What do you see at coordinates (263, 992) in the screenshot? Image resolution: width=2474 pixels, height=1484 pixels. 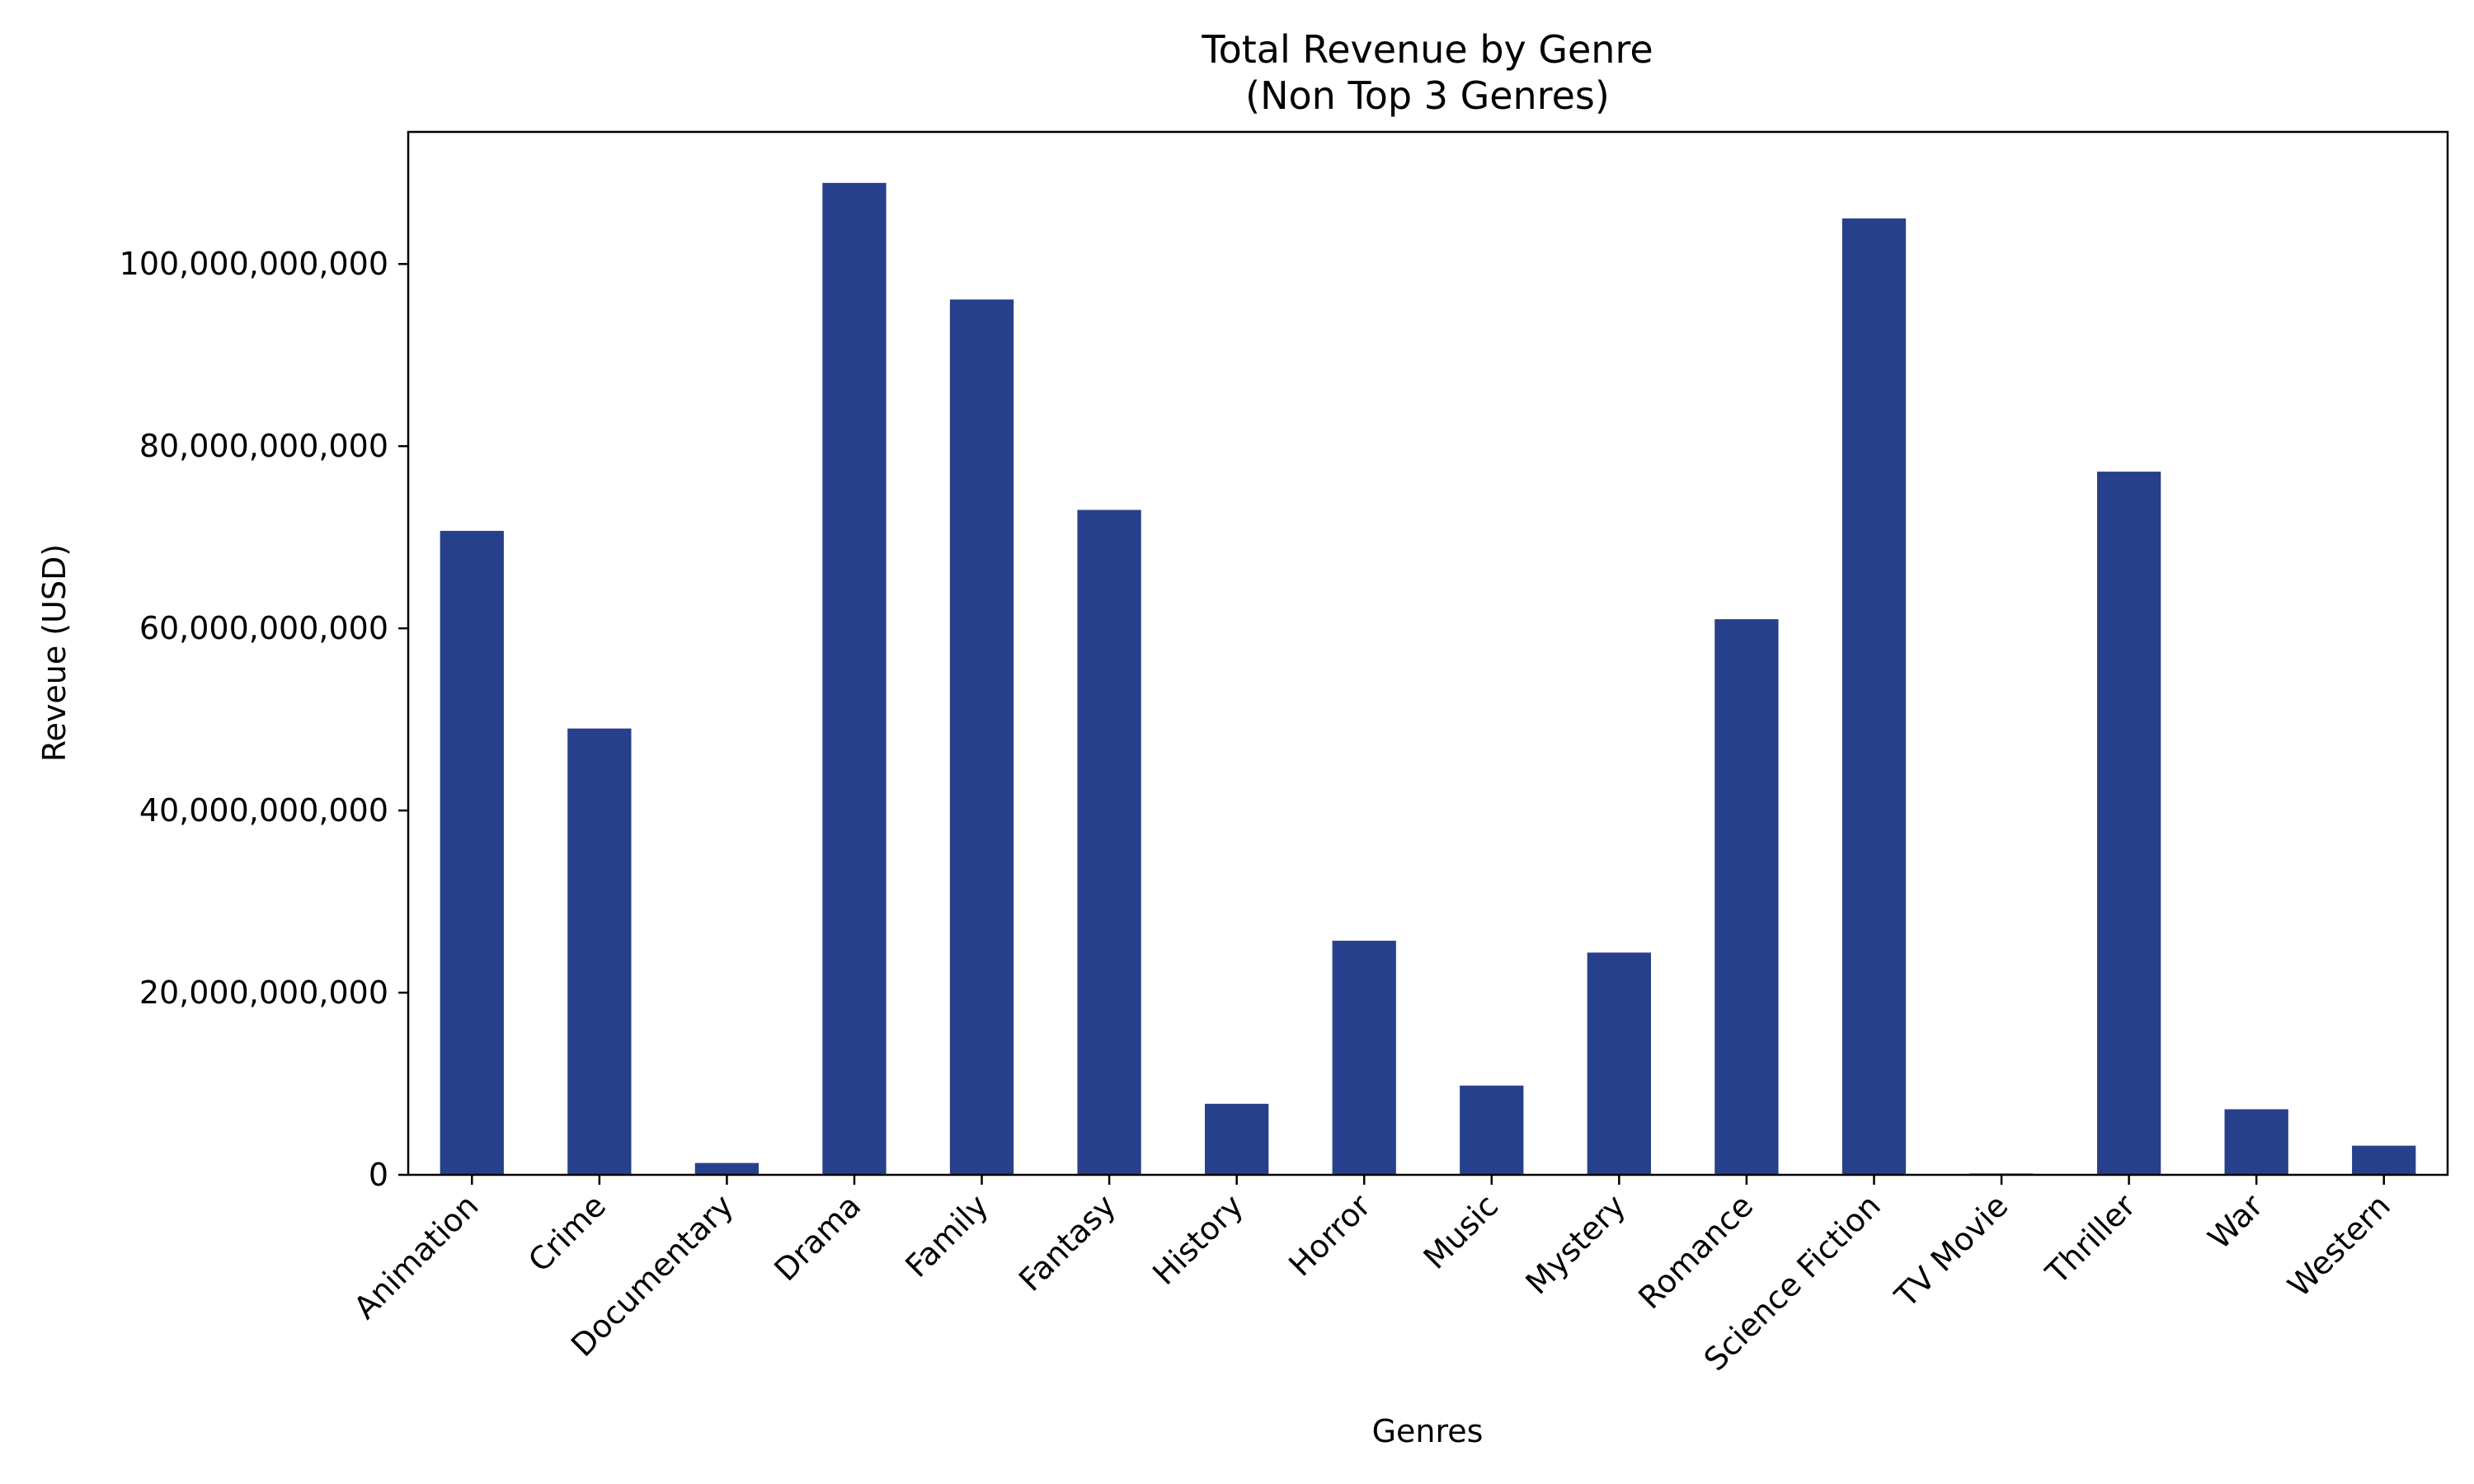 I see `y-tick-label: 20,000,000,000` at bounding box center [263, 992].